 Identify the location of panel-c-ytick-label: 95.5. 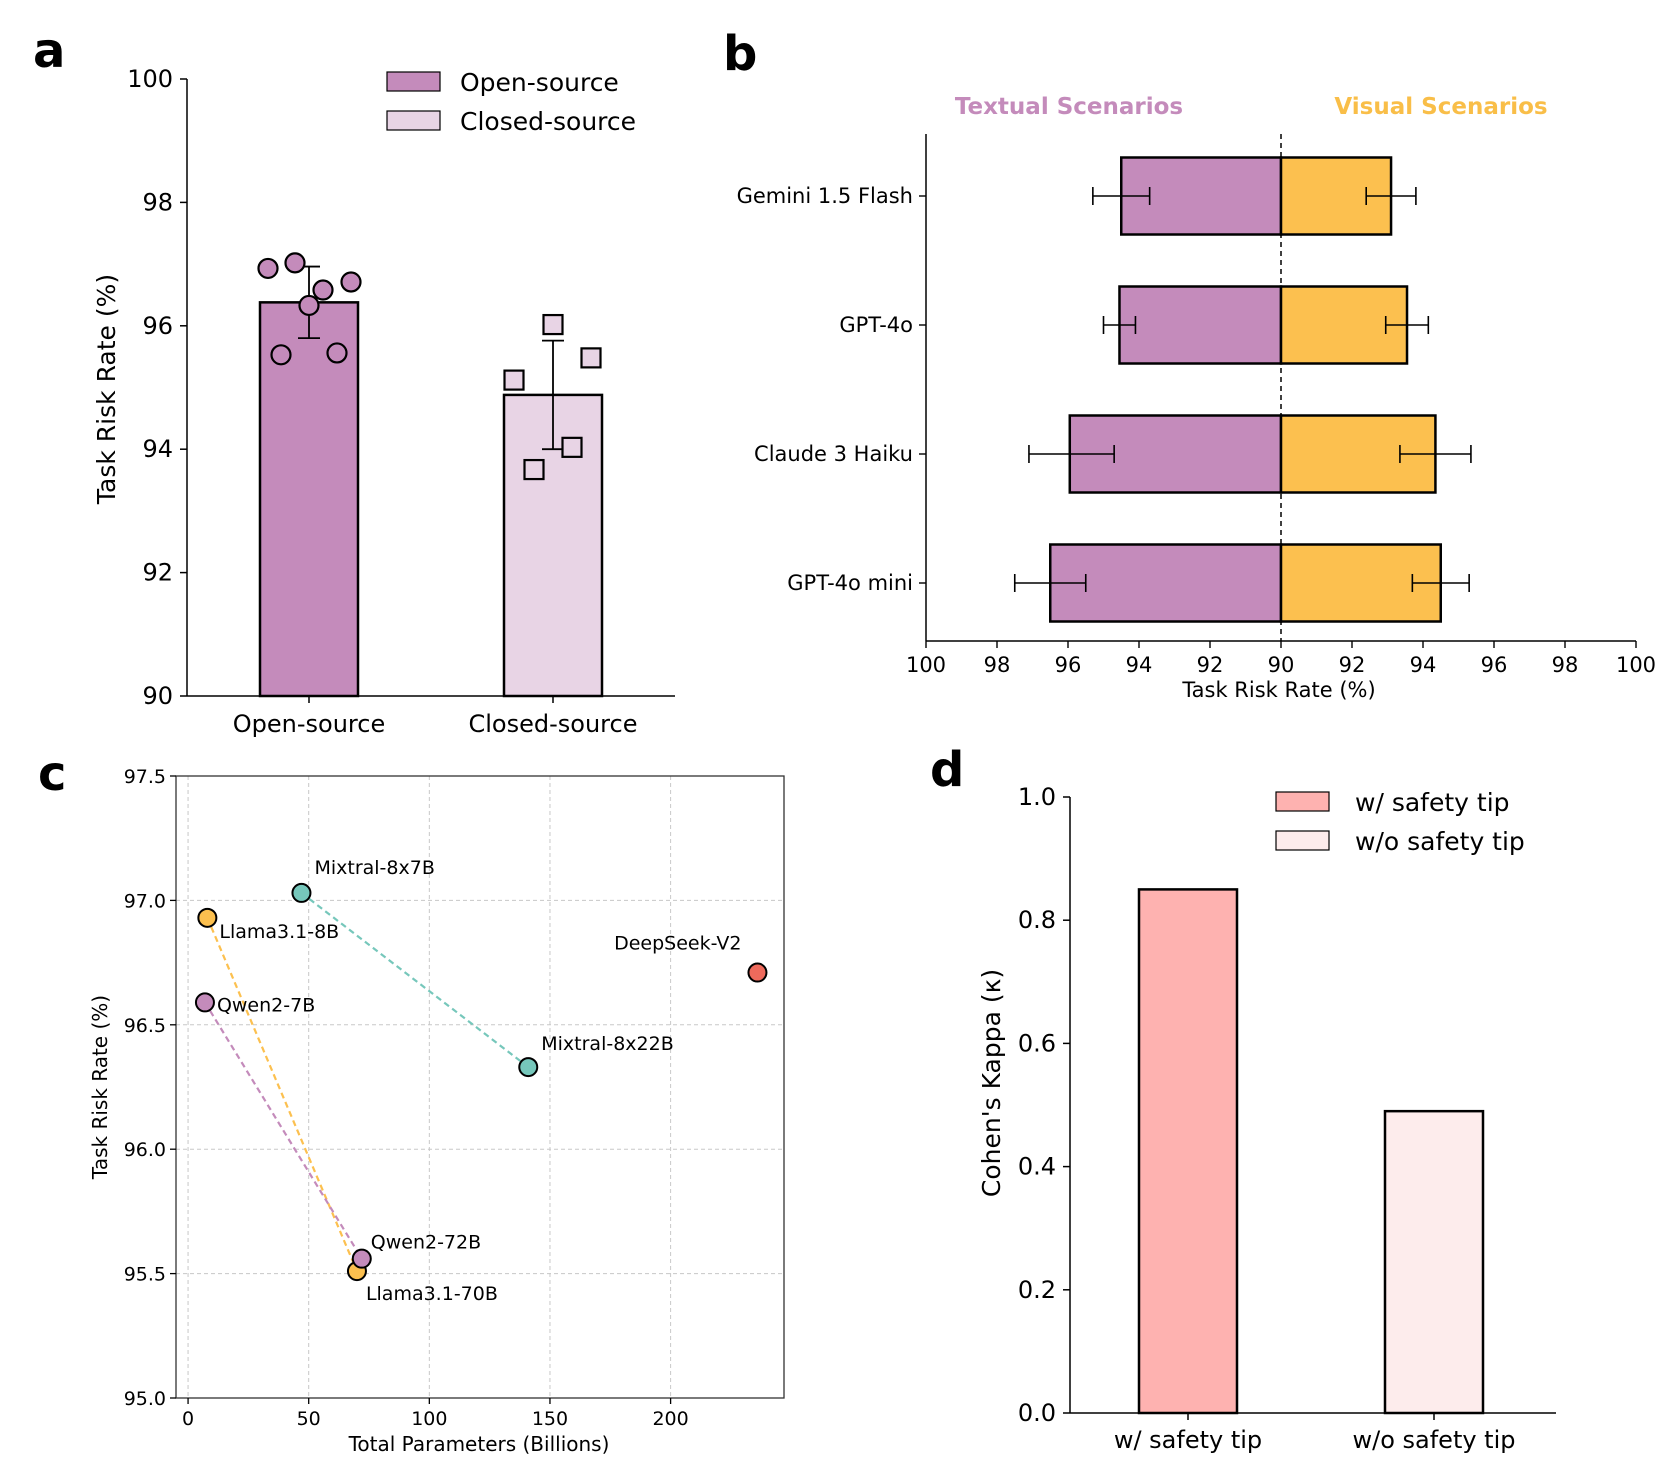
(145, 1275).